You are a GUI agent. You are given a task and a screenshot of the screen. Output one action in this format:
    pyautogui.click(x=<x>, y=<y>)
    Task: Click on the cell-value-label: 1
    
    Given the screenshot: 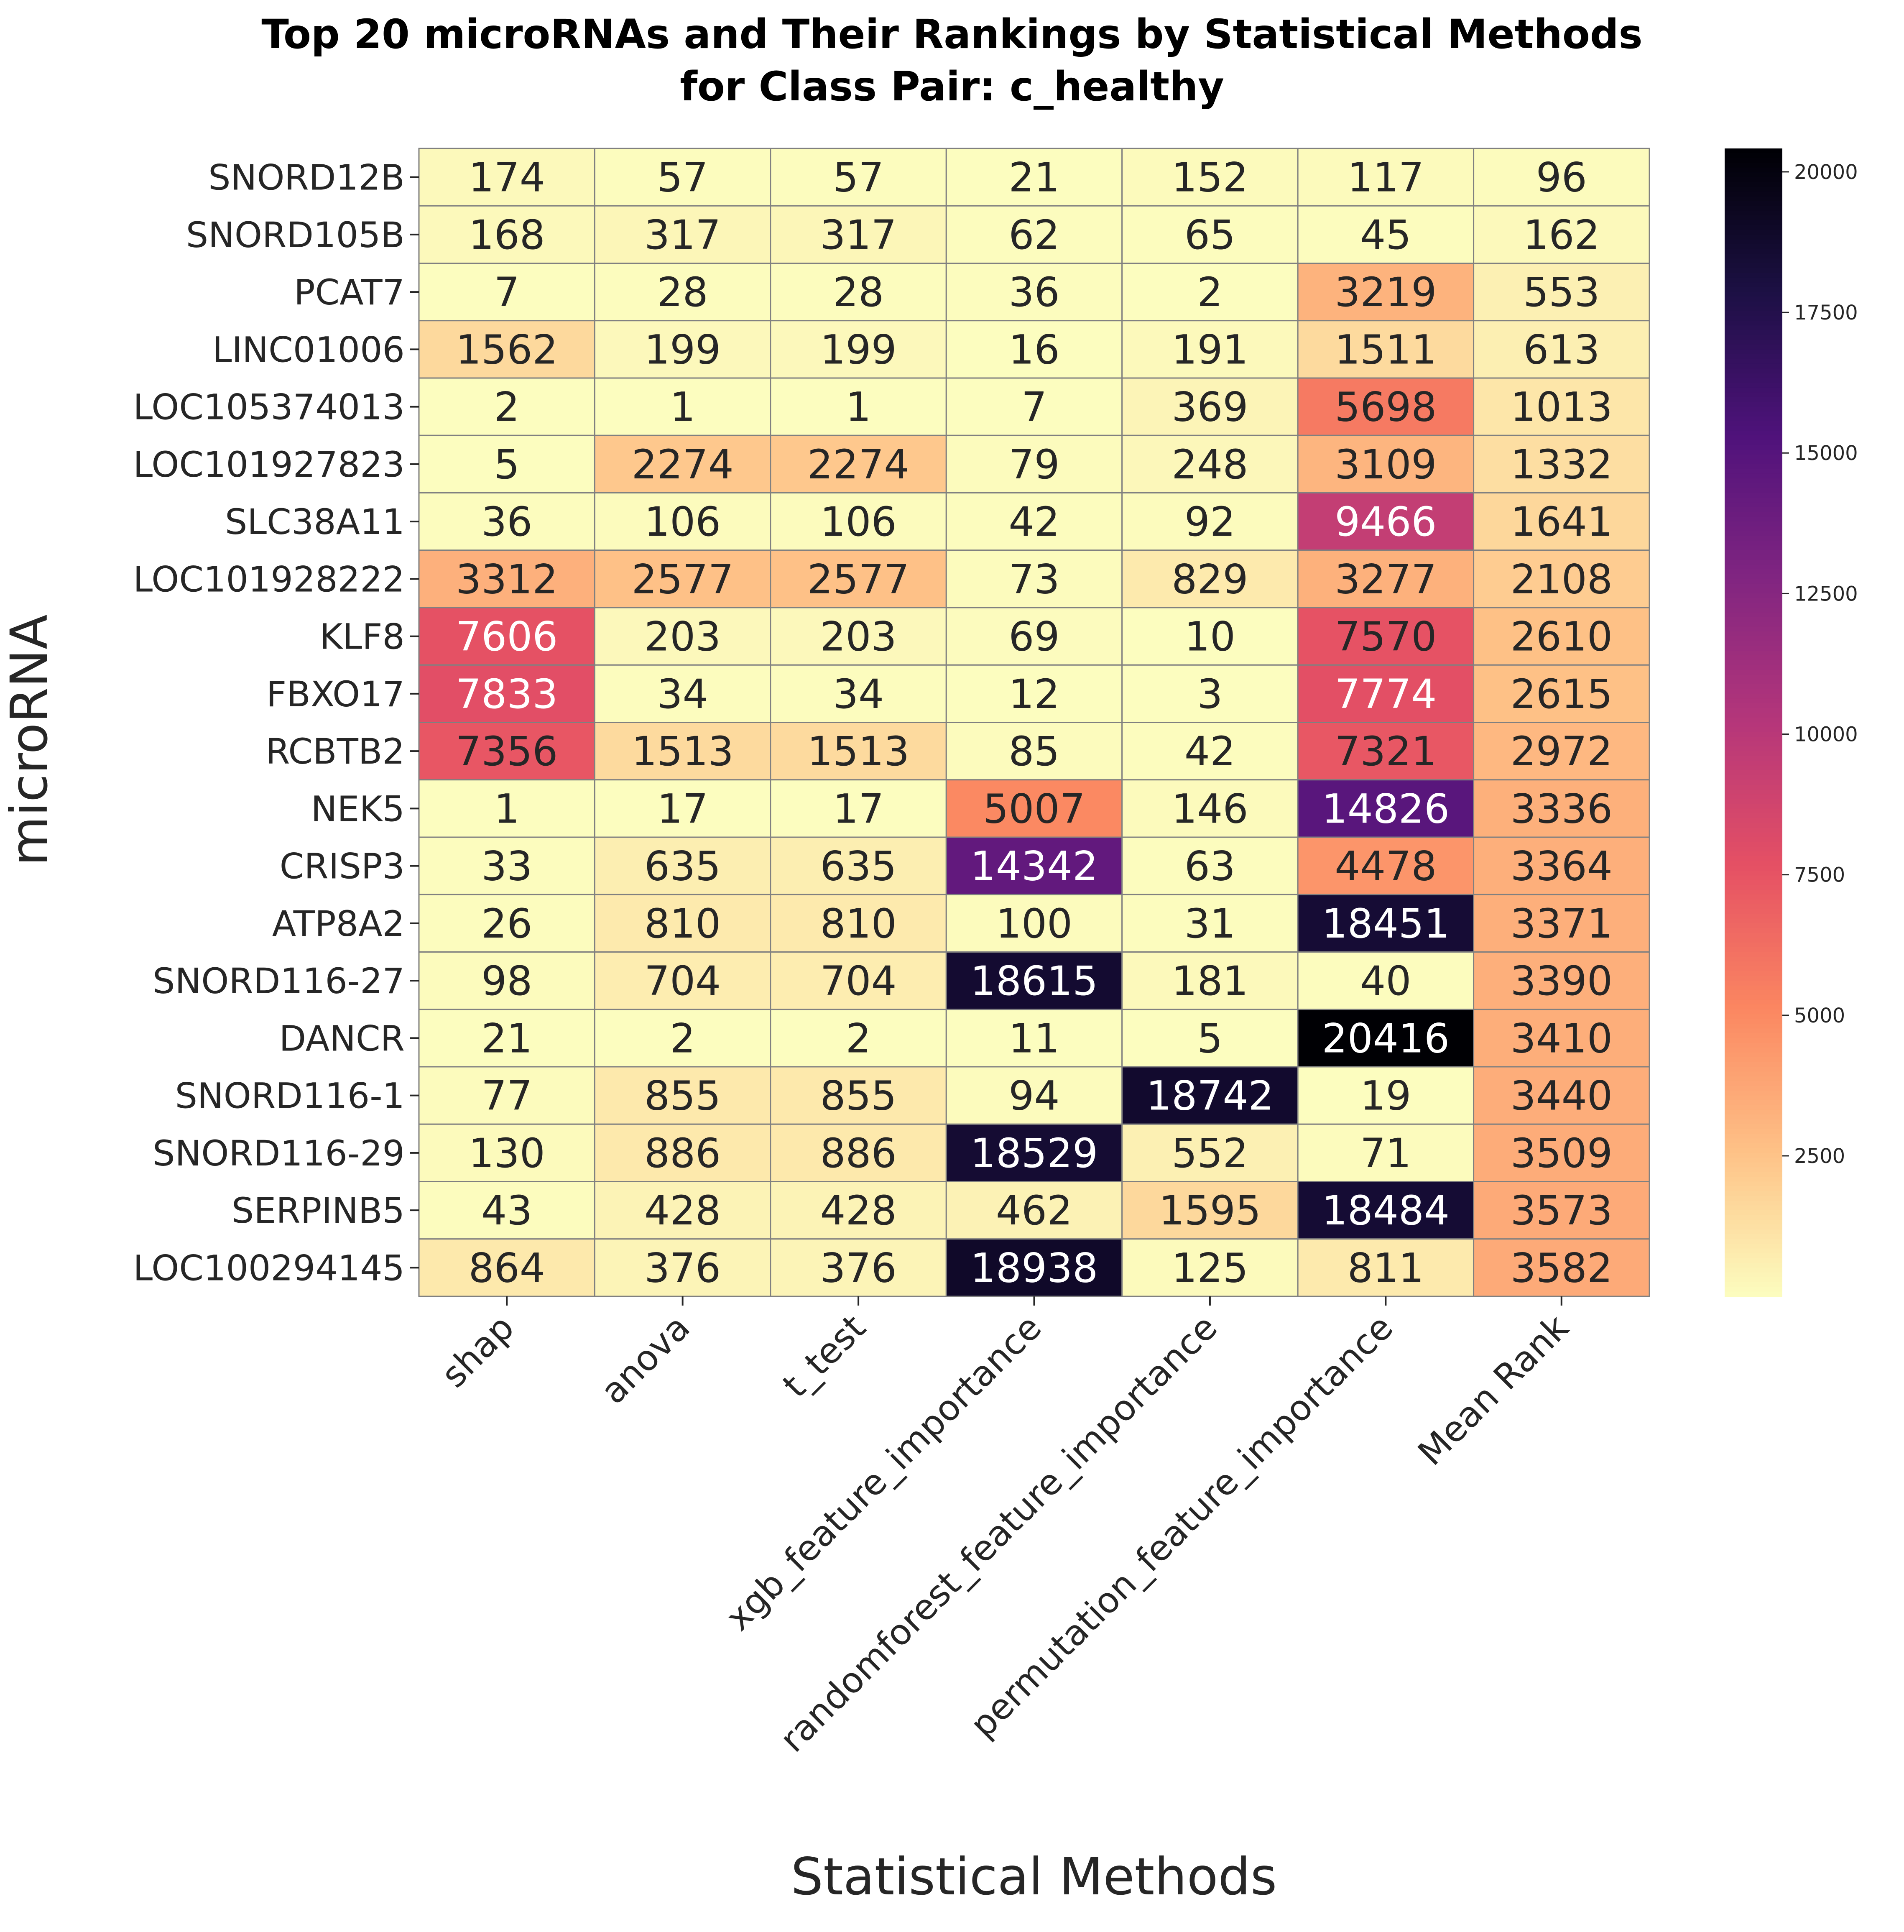 What is the action you would take?
    pyautogui.click(x=682, y=407)
    